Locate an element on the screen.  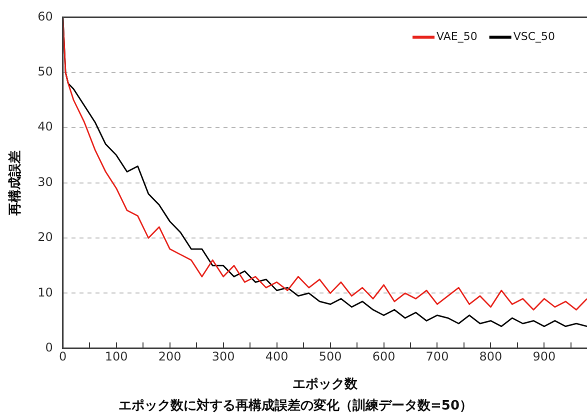
y-tick-label: 10 is located at coordinates (45, 292).